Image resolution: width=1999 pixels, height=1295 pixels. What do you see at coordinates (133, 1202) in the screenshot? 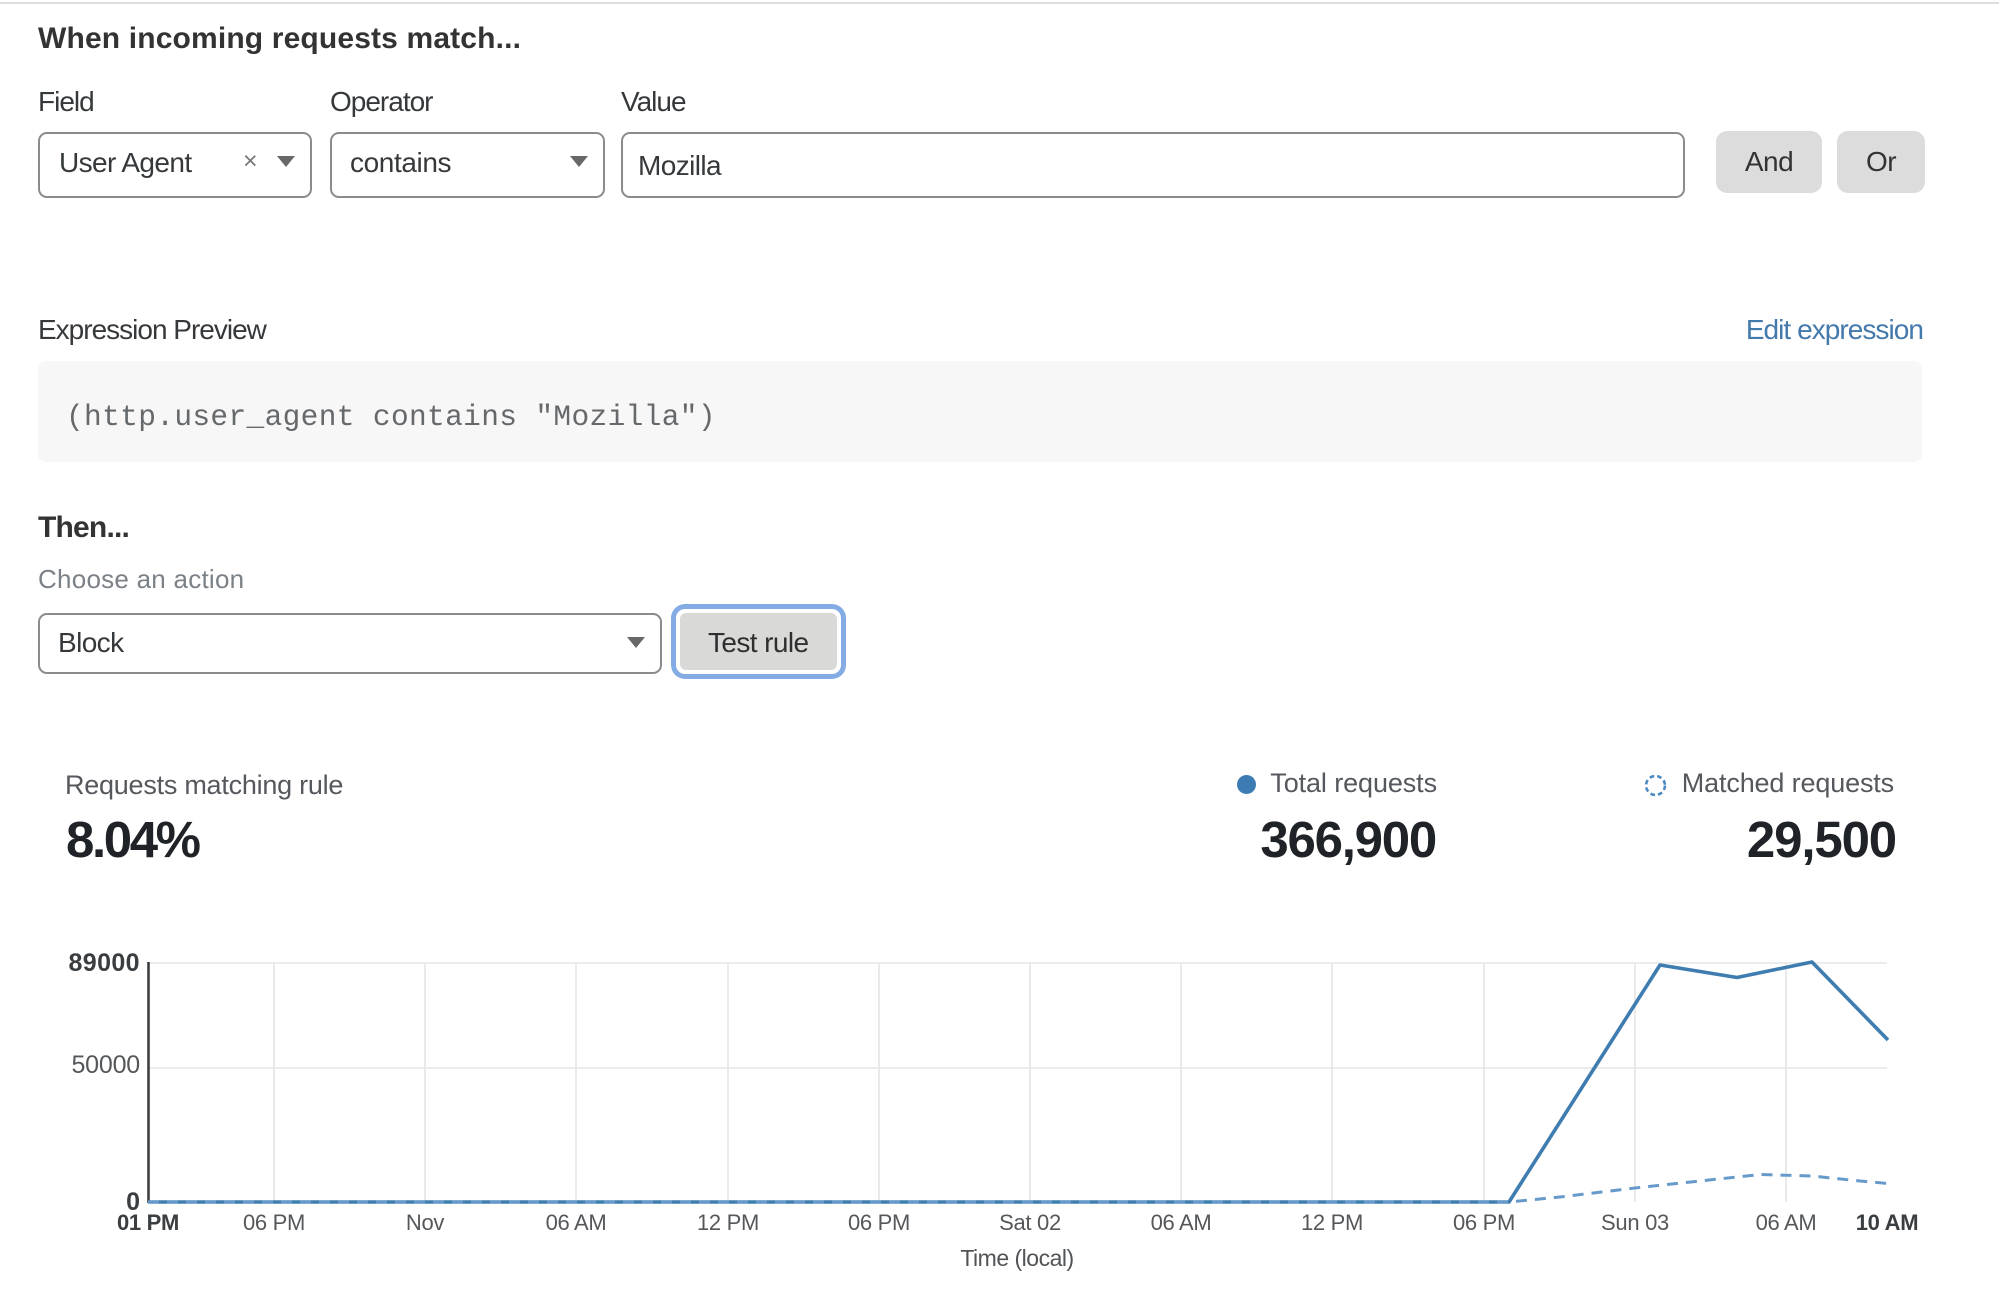
I see `svg-text: 0` at bounding box center [133, 1202].